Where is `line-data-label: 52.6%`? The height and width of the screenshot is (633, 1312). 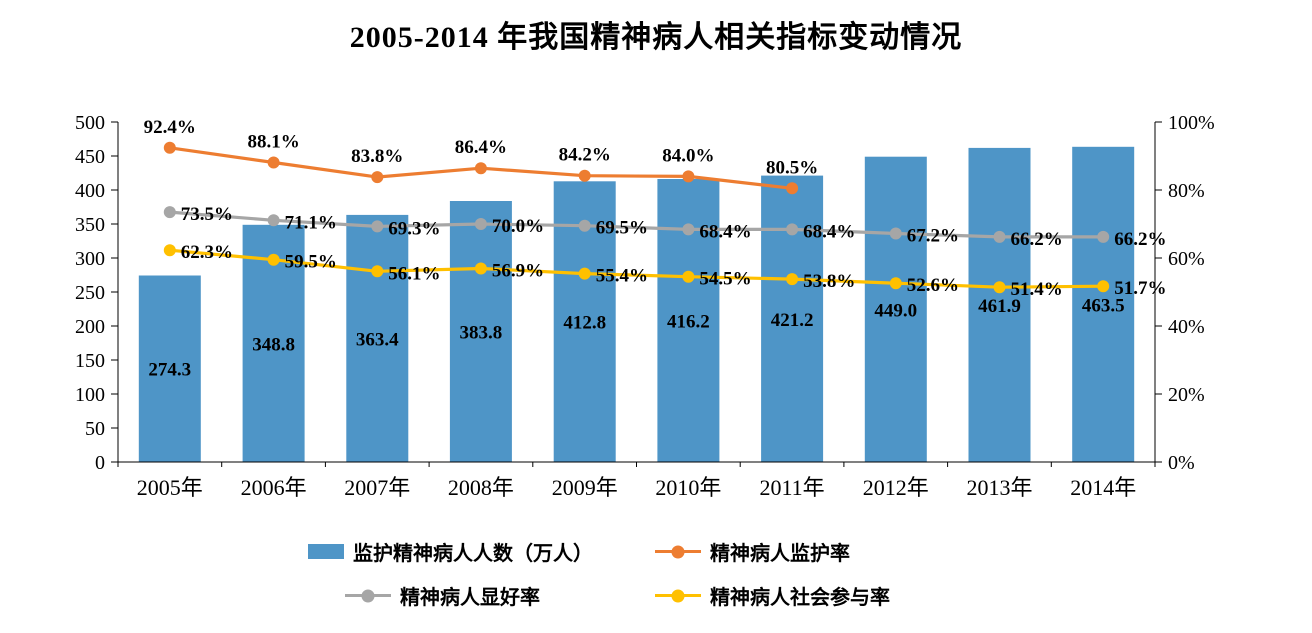 line-data-label: 52.6% is located at coordinates (933, 285).